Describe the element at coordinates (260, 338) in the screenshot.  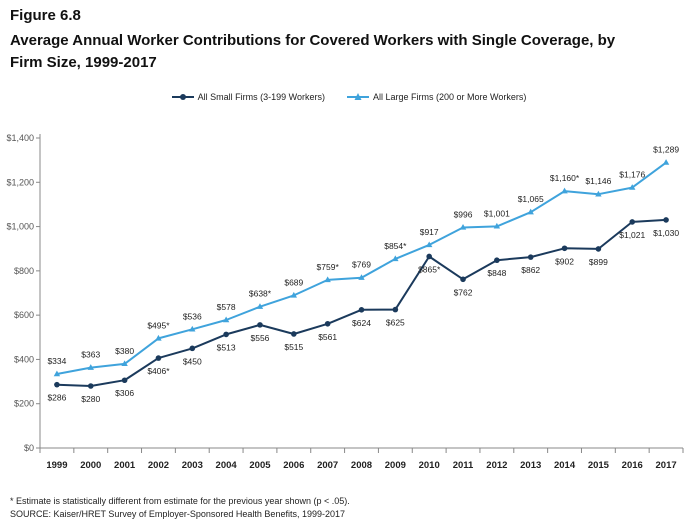
I see `data-label-small-firms: $556` at that location.